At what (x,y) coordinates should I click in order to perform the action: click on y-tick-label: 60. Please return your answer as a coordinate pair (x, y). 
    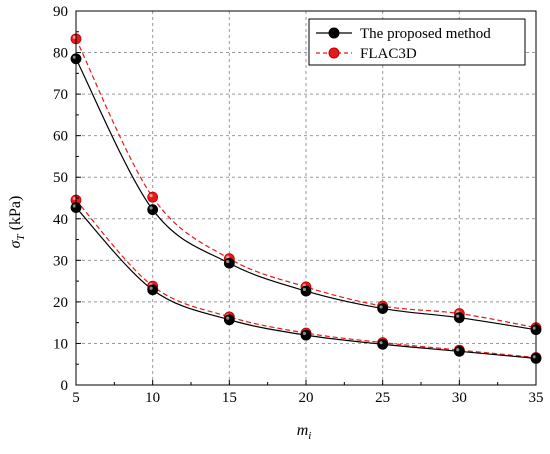
    Looking at the image, I should click on (60, 137).